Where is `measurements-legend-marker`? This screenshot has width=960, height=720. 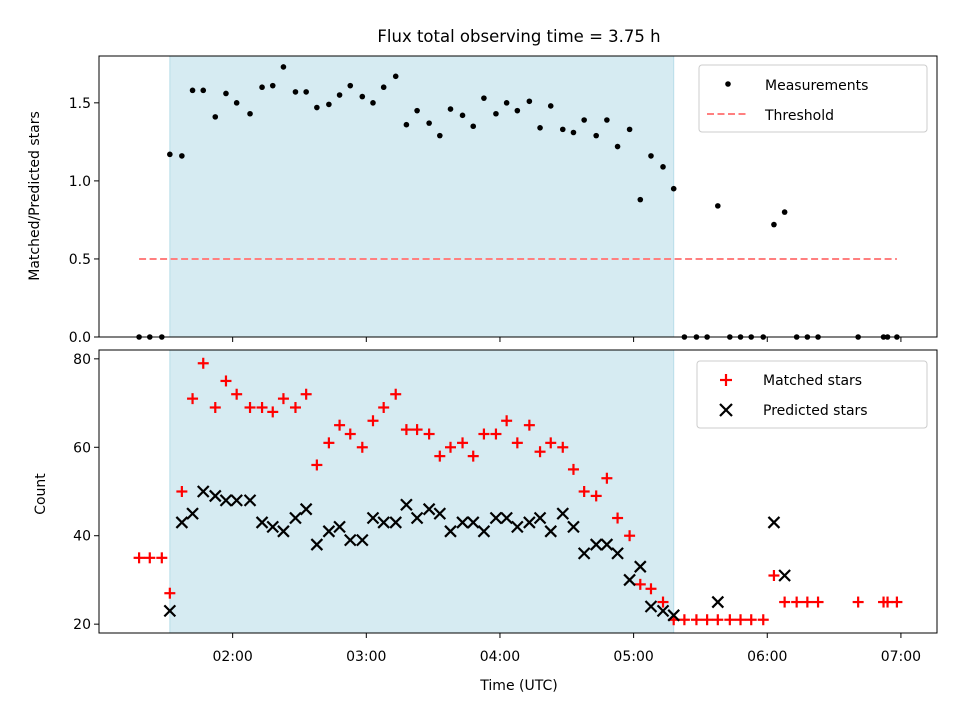 measurements-legend-marker is located at coordinates (728, 84).